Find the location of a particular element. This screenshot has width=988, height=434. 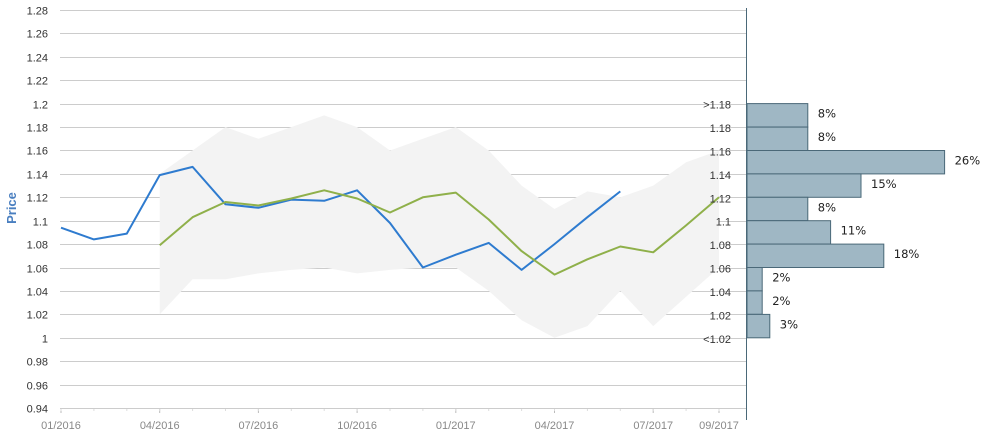

y-tick-label: 0.96 is located at coordinates (37, 387).